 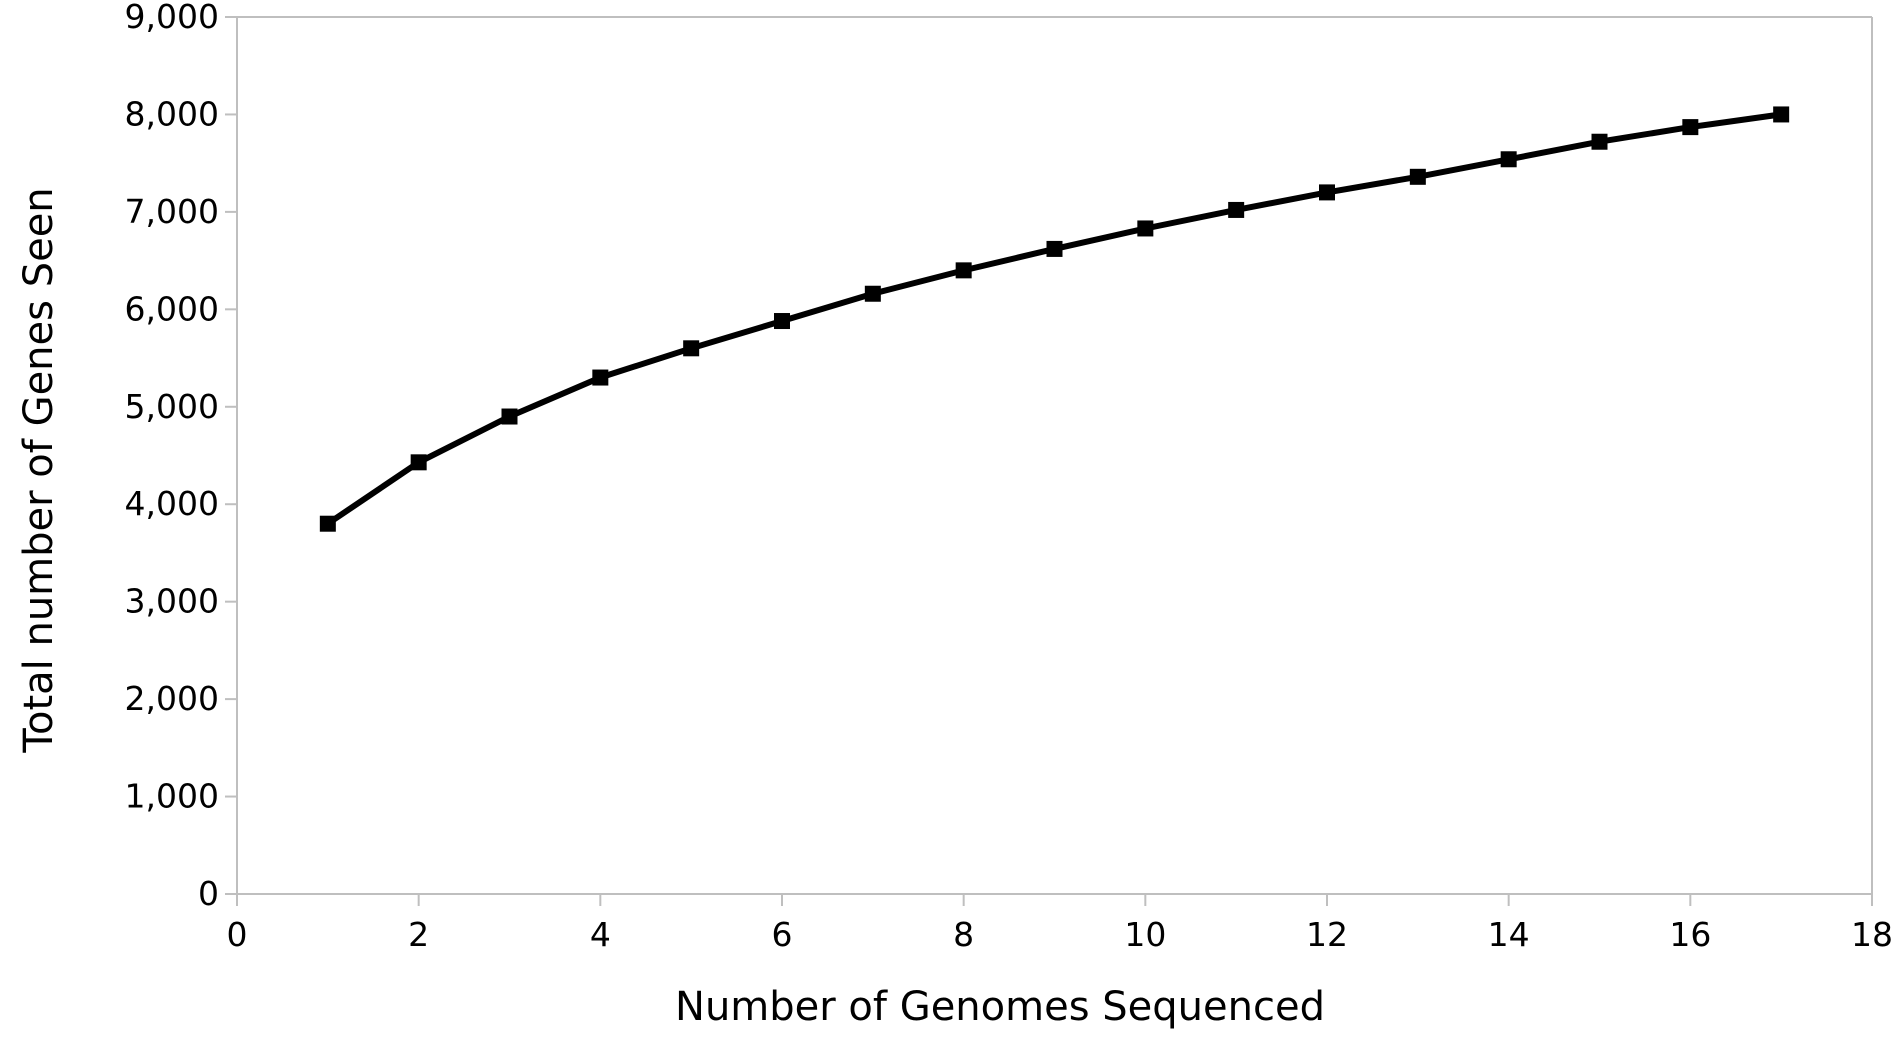 I want to click on y-tick-label: 8,000, so click(x=172, y=113).